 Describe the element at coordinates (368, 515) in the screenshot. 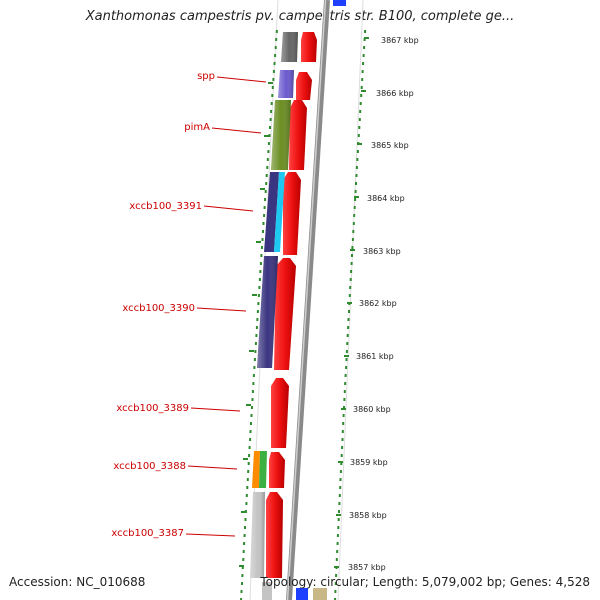

I see `scale-label: 3858 kbp` at that location.